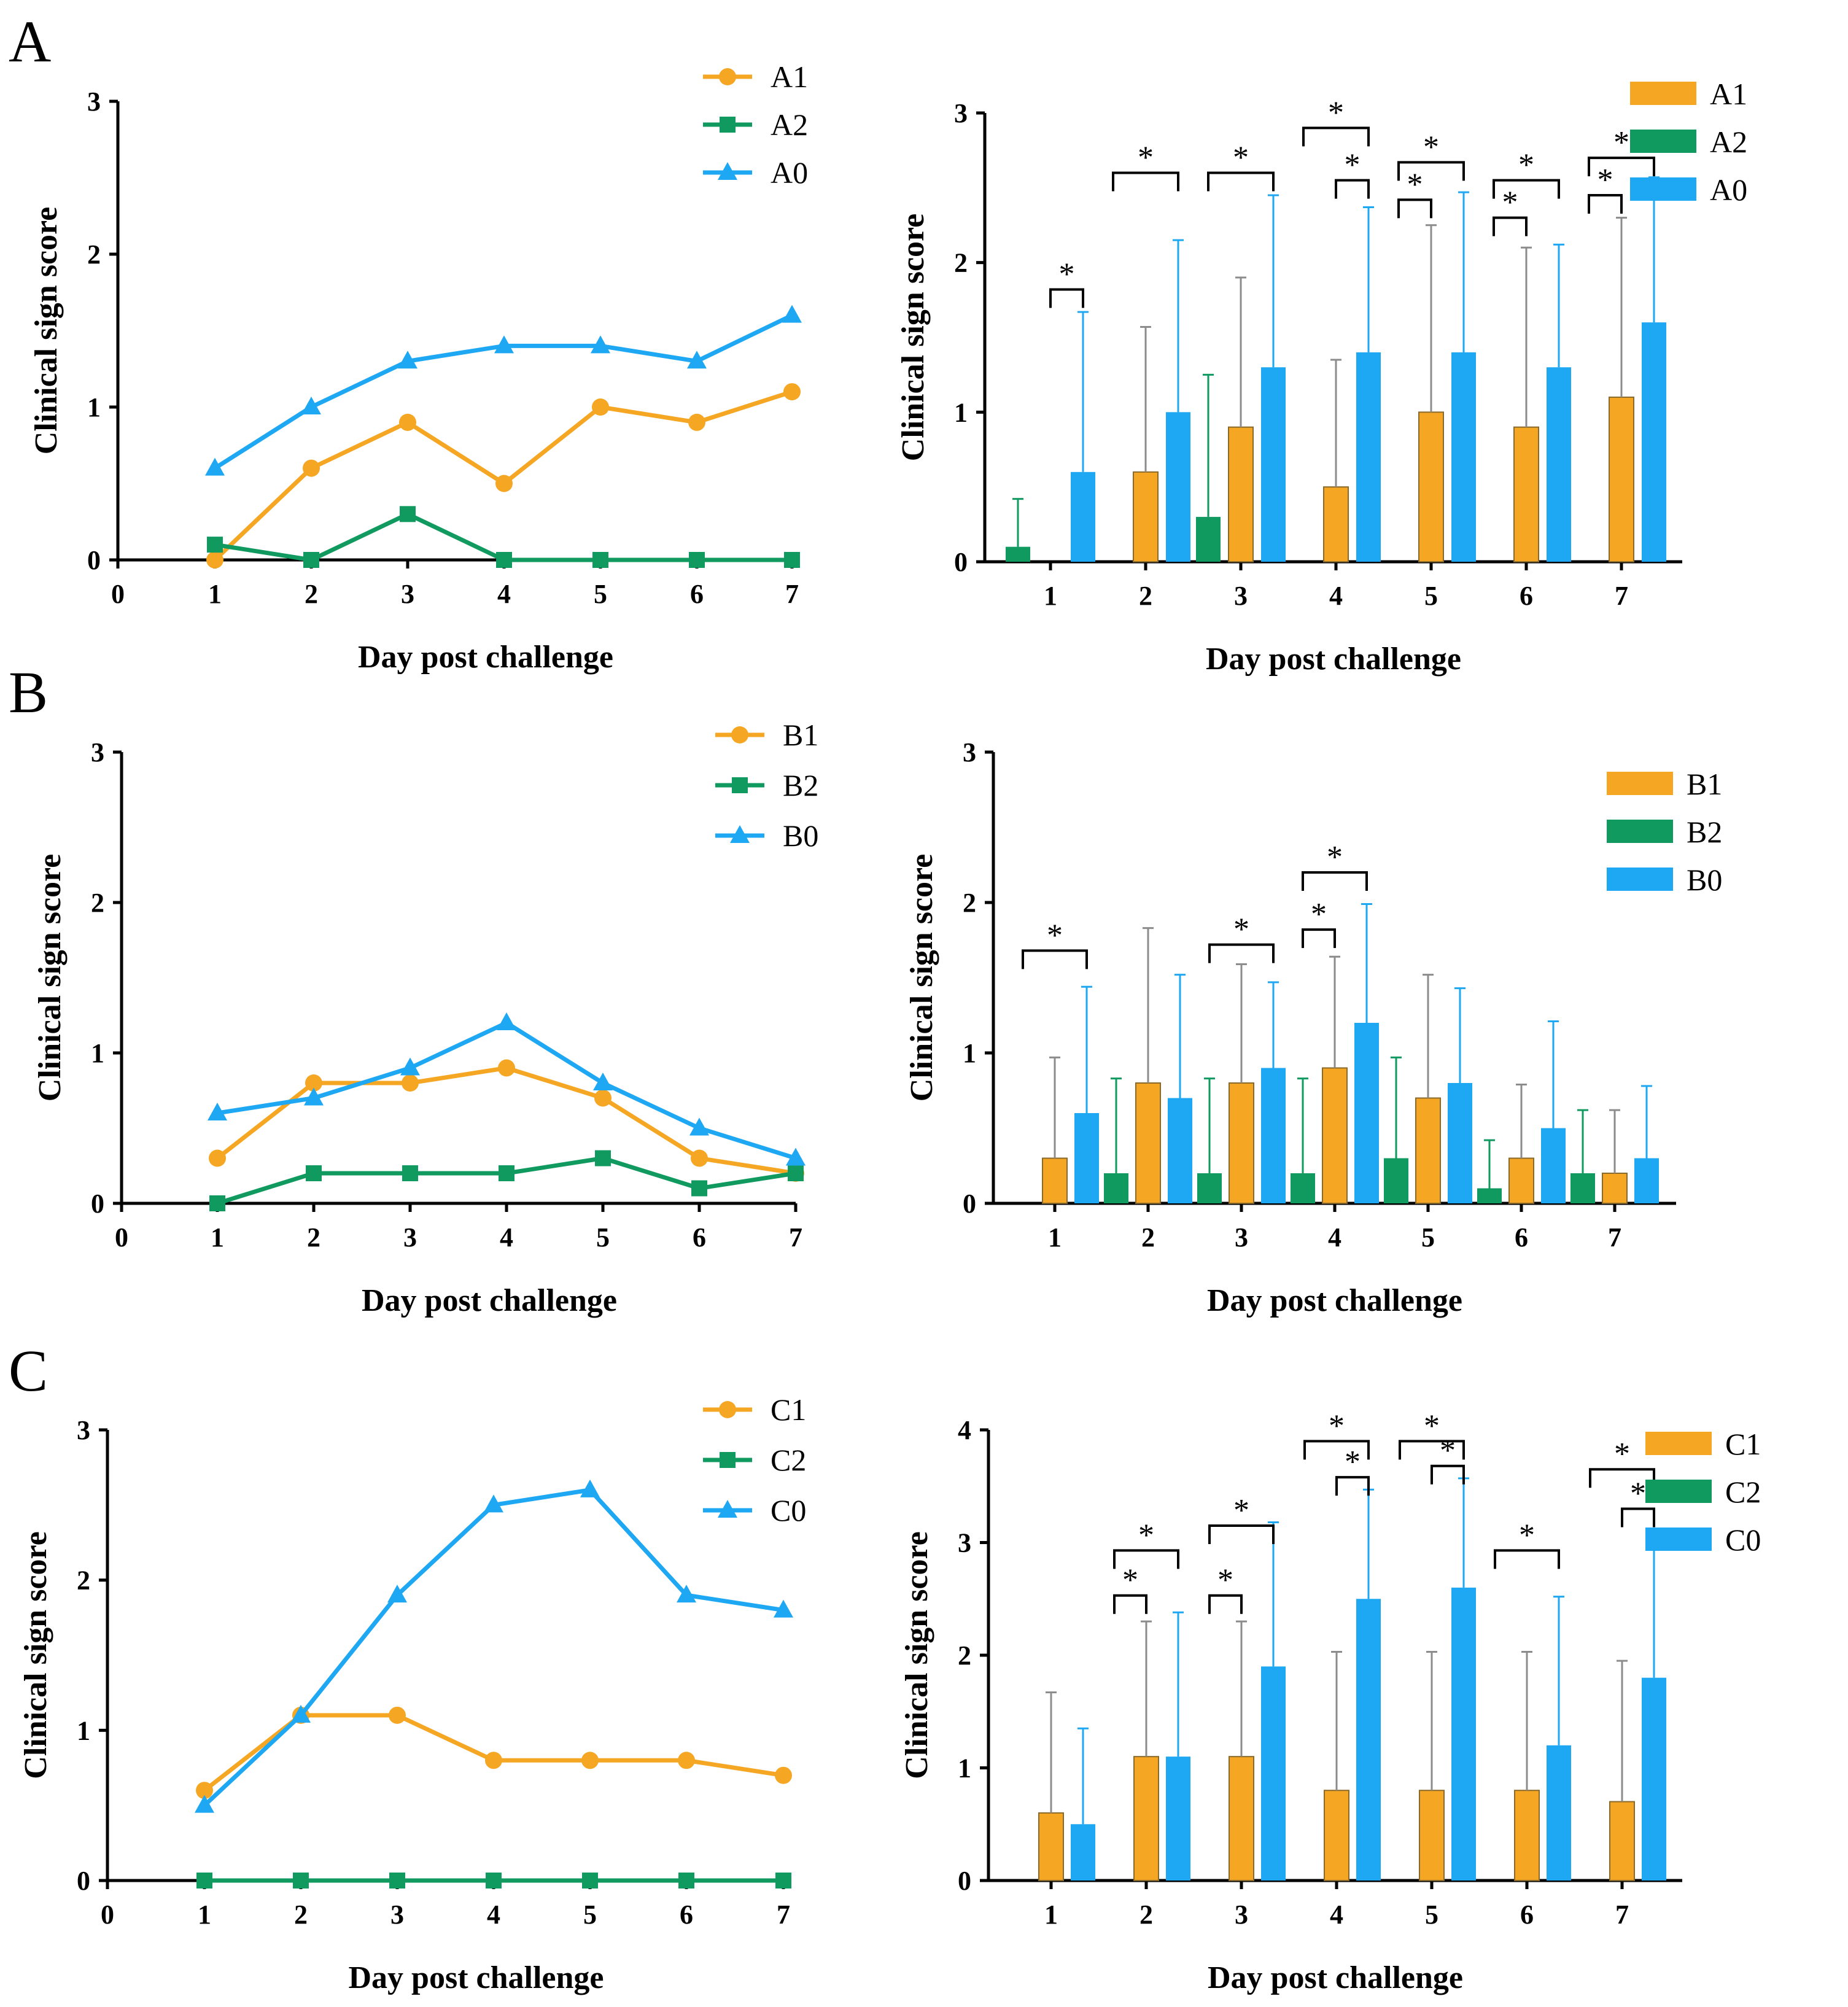 Image resolution: width=1848 pixels, height=2007 pixels. What do you see at coordinates (756, 125) in the screenshot?
I see `legend-item: A2` at bounding box center [756, 125].